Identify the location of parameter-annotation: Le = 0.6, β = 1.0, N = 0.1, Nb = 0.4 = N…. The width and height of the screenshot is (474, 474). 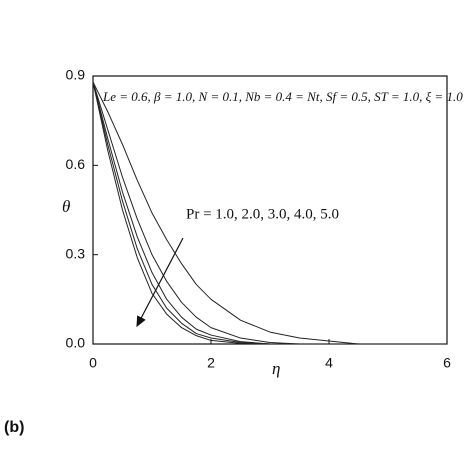
(282, 96).